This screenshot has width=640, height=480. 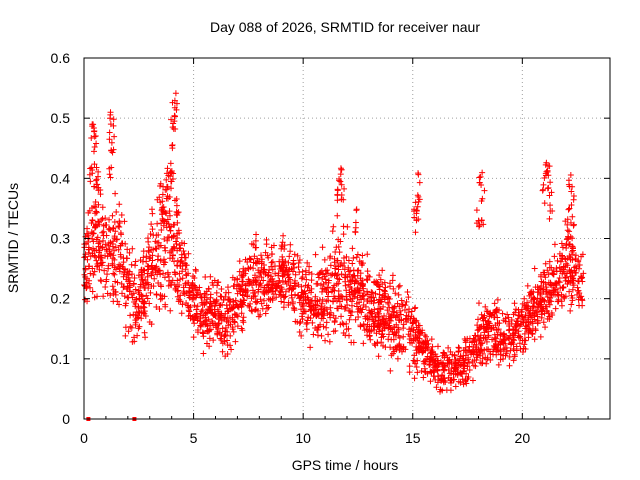 I want to click on x-tick-label: 0, so click(x=84, y=438).